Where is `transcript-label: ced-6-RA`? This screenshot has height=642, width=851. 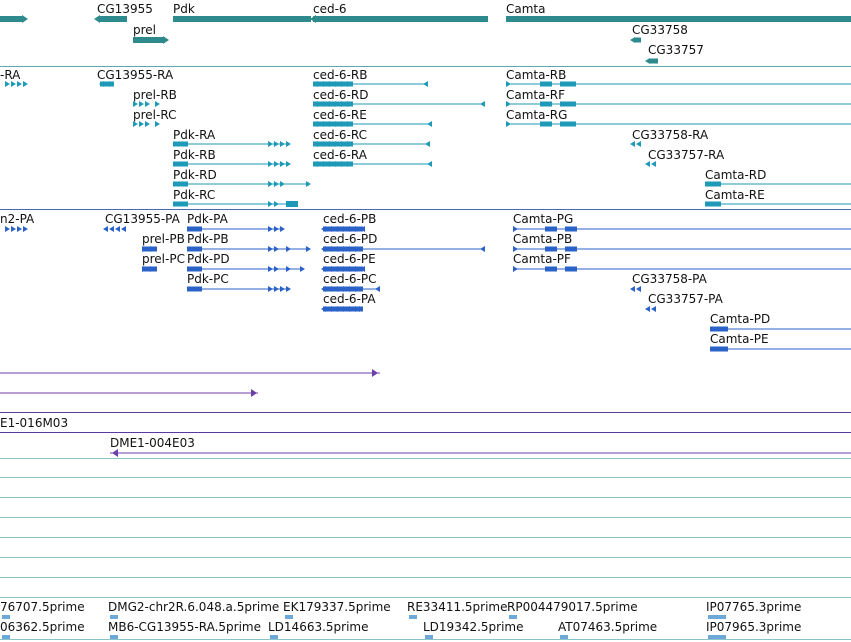 transcript-label: ced-6-RA is located at coordinates (340, 155).